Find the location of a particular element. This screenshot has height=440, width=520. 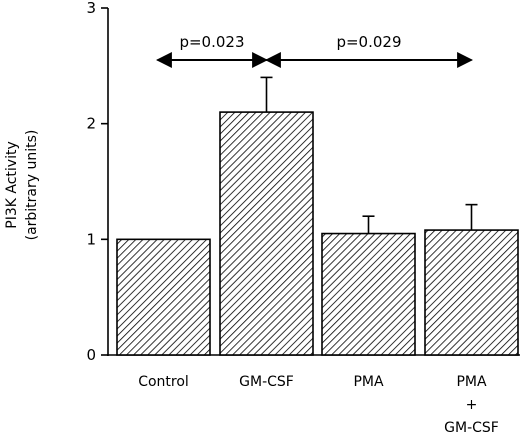

y-axis-title-line: (arbitrary units) is located at coordinates (32, 185).